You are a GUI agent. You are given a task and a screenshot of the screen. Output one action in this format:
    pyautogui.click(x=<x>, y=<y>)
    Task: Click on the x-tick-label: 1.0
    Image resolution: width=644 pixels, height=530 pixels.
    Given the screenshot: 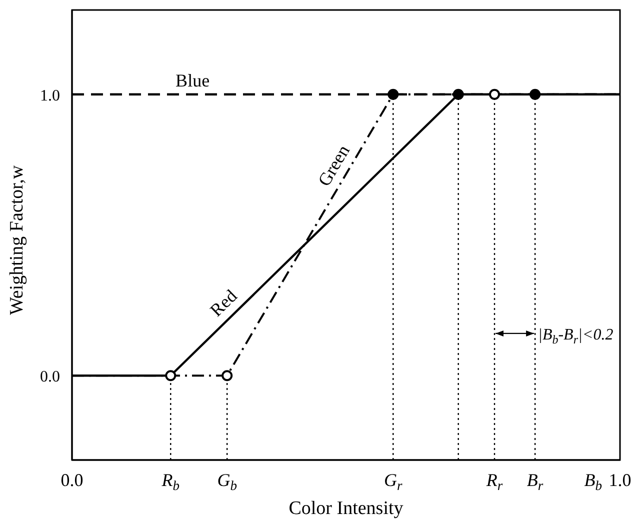 What is the action you would take?
    pyautogui.click(x=620, y=480)
    